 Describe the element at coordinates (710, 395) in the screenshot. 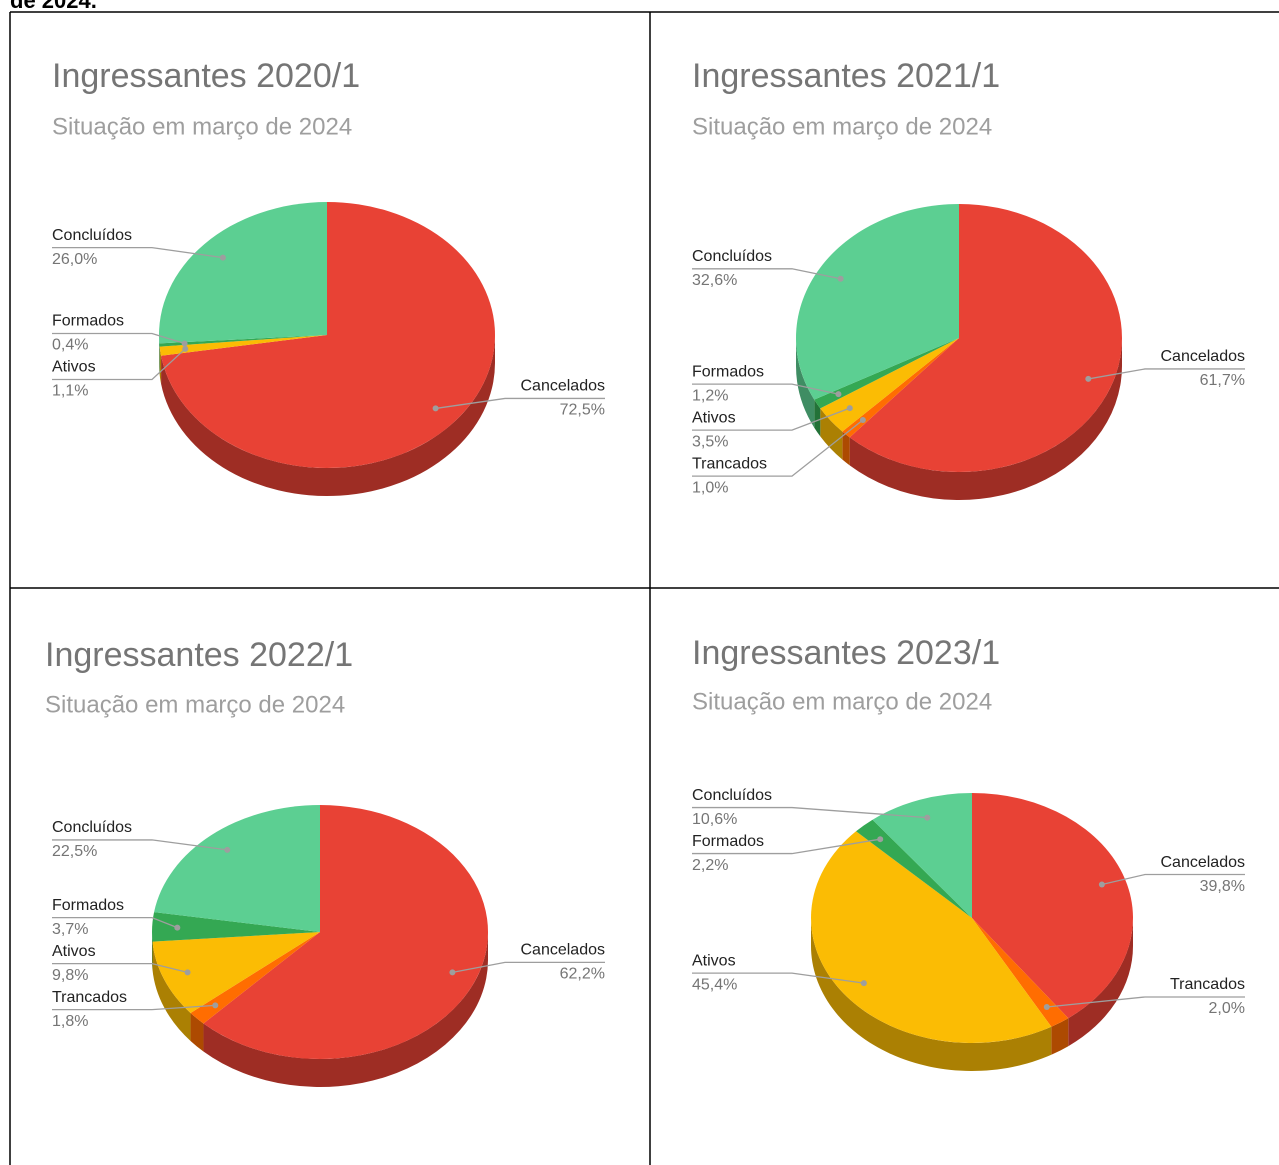

I see `value-label: 1,2%` at that location.